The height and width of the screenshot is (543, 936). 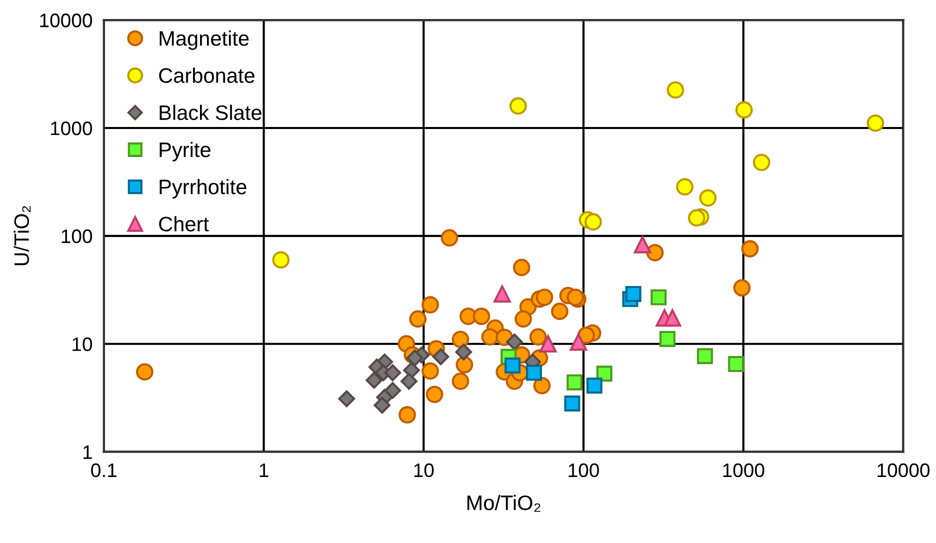 I want to click on y-tick-label: 100, so click(x=77, y=236).